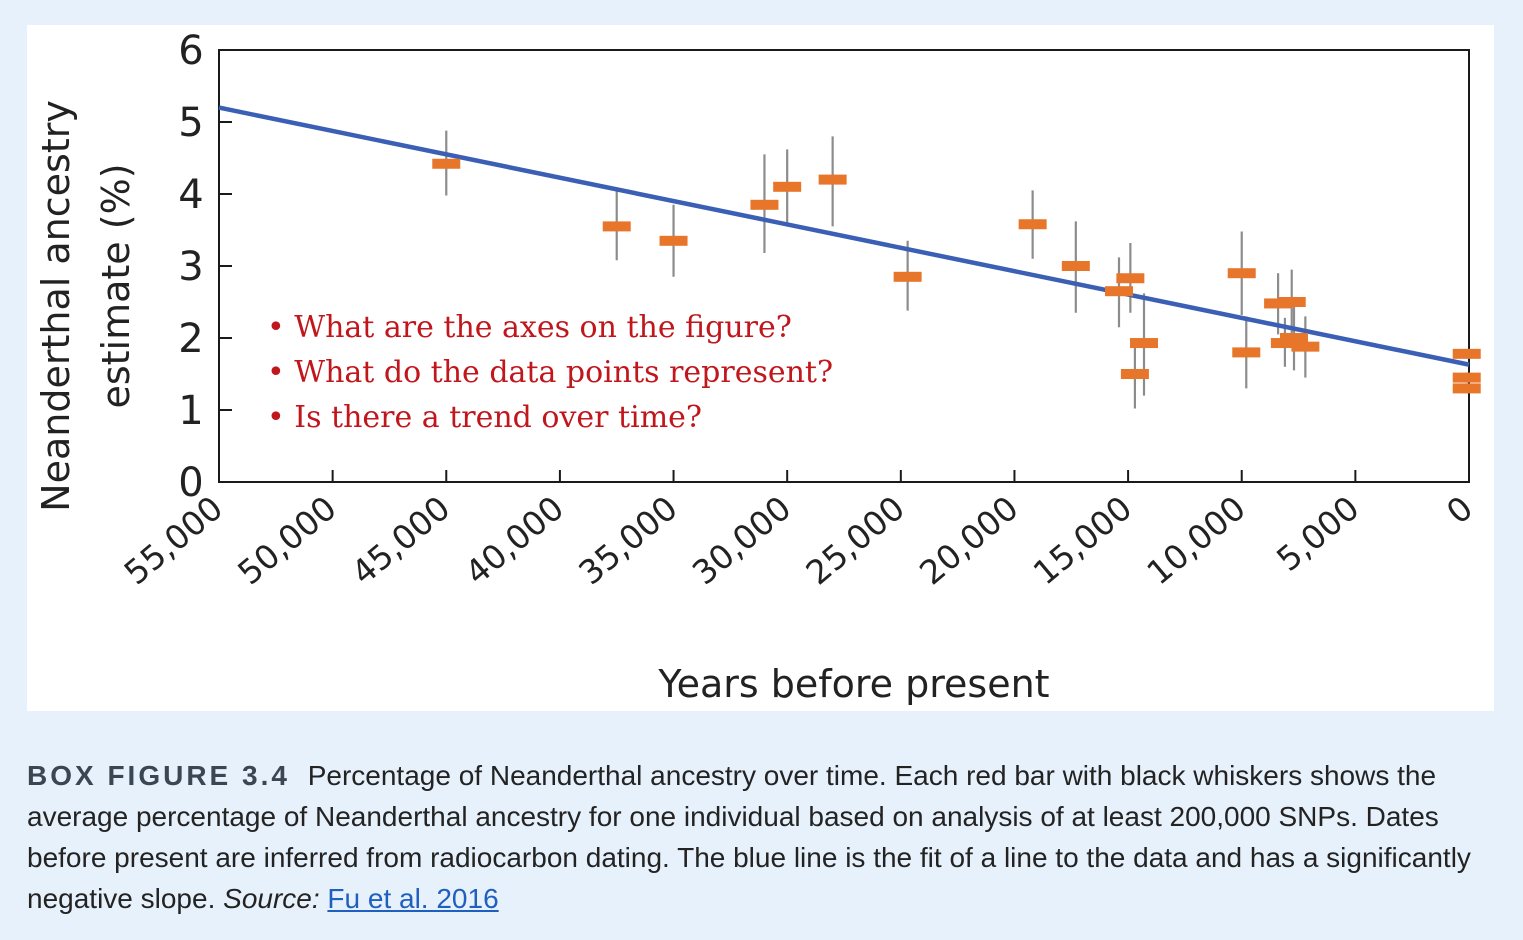  Describe the element at coordinates (116, 285) in the screenshot. I see `y-axis-label: estimate (%)` at that location.